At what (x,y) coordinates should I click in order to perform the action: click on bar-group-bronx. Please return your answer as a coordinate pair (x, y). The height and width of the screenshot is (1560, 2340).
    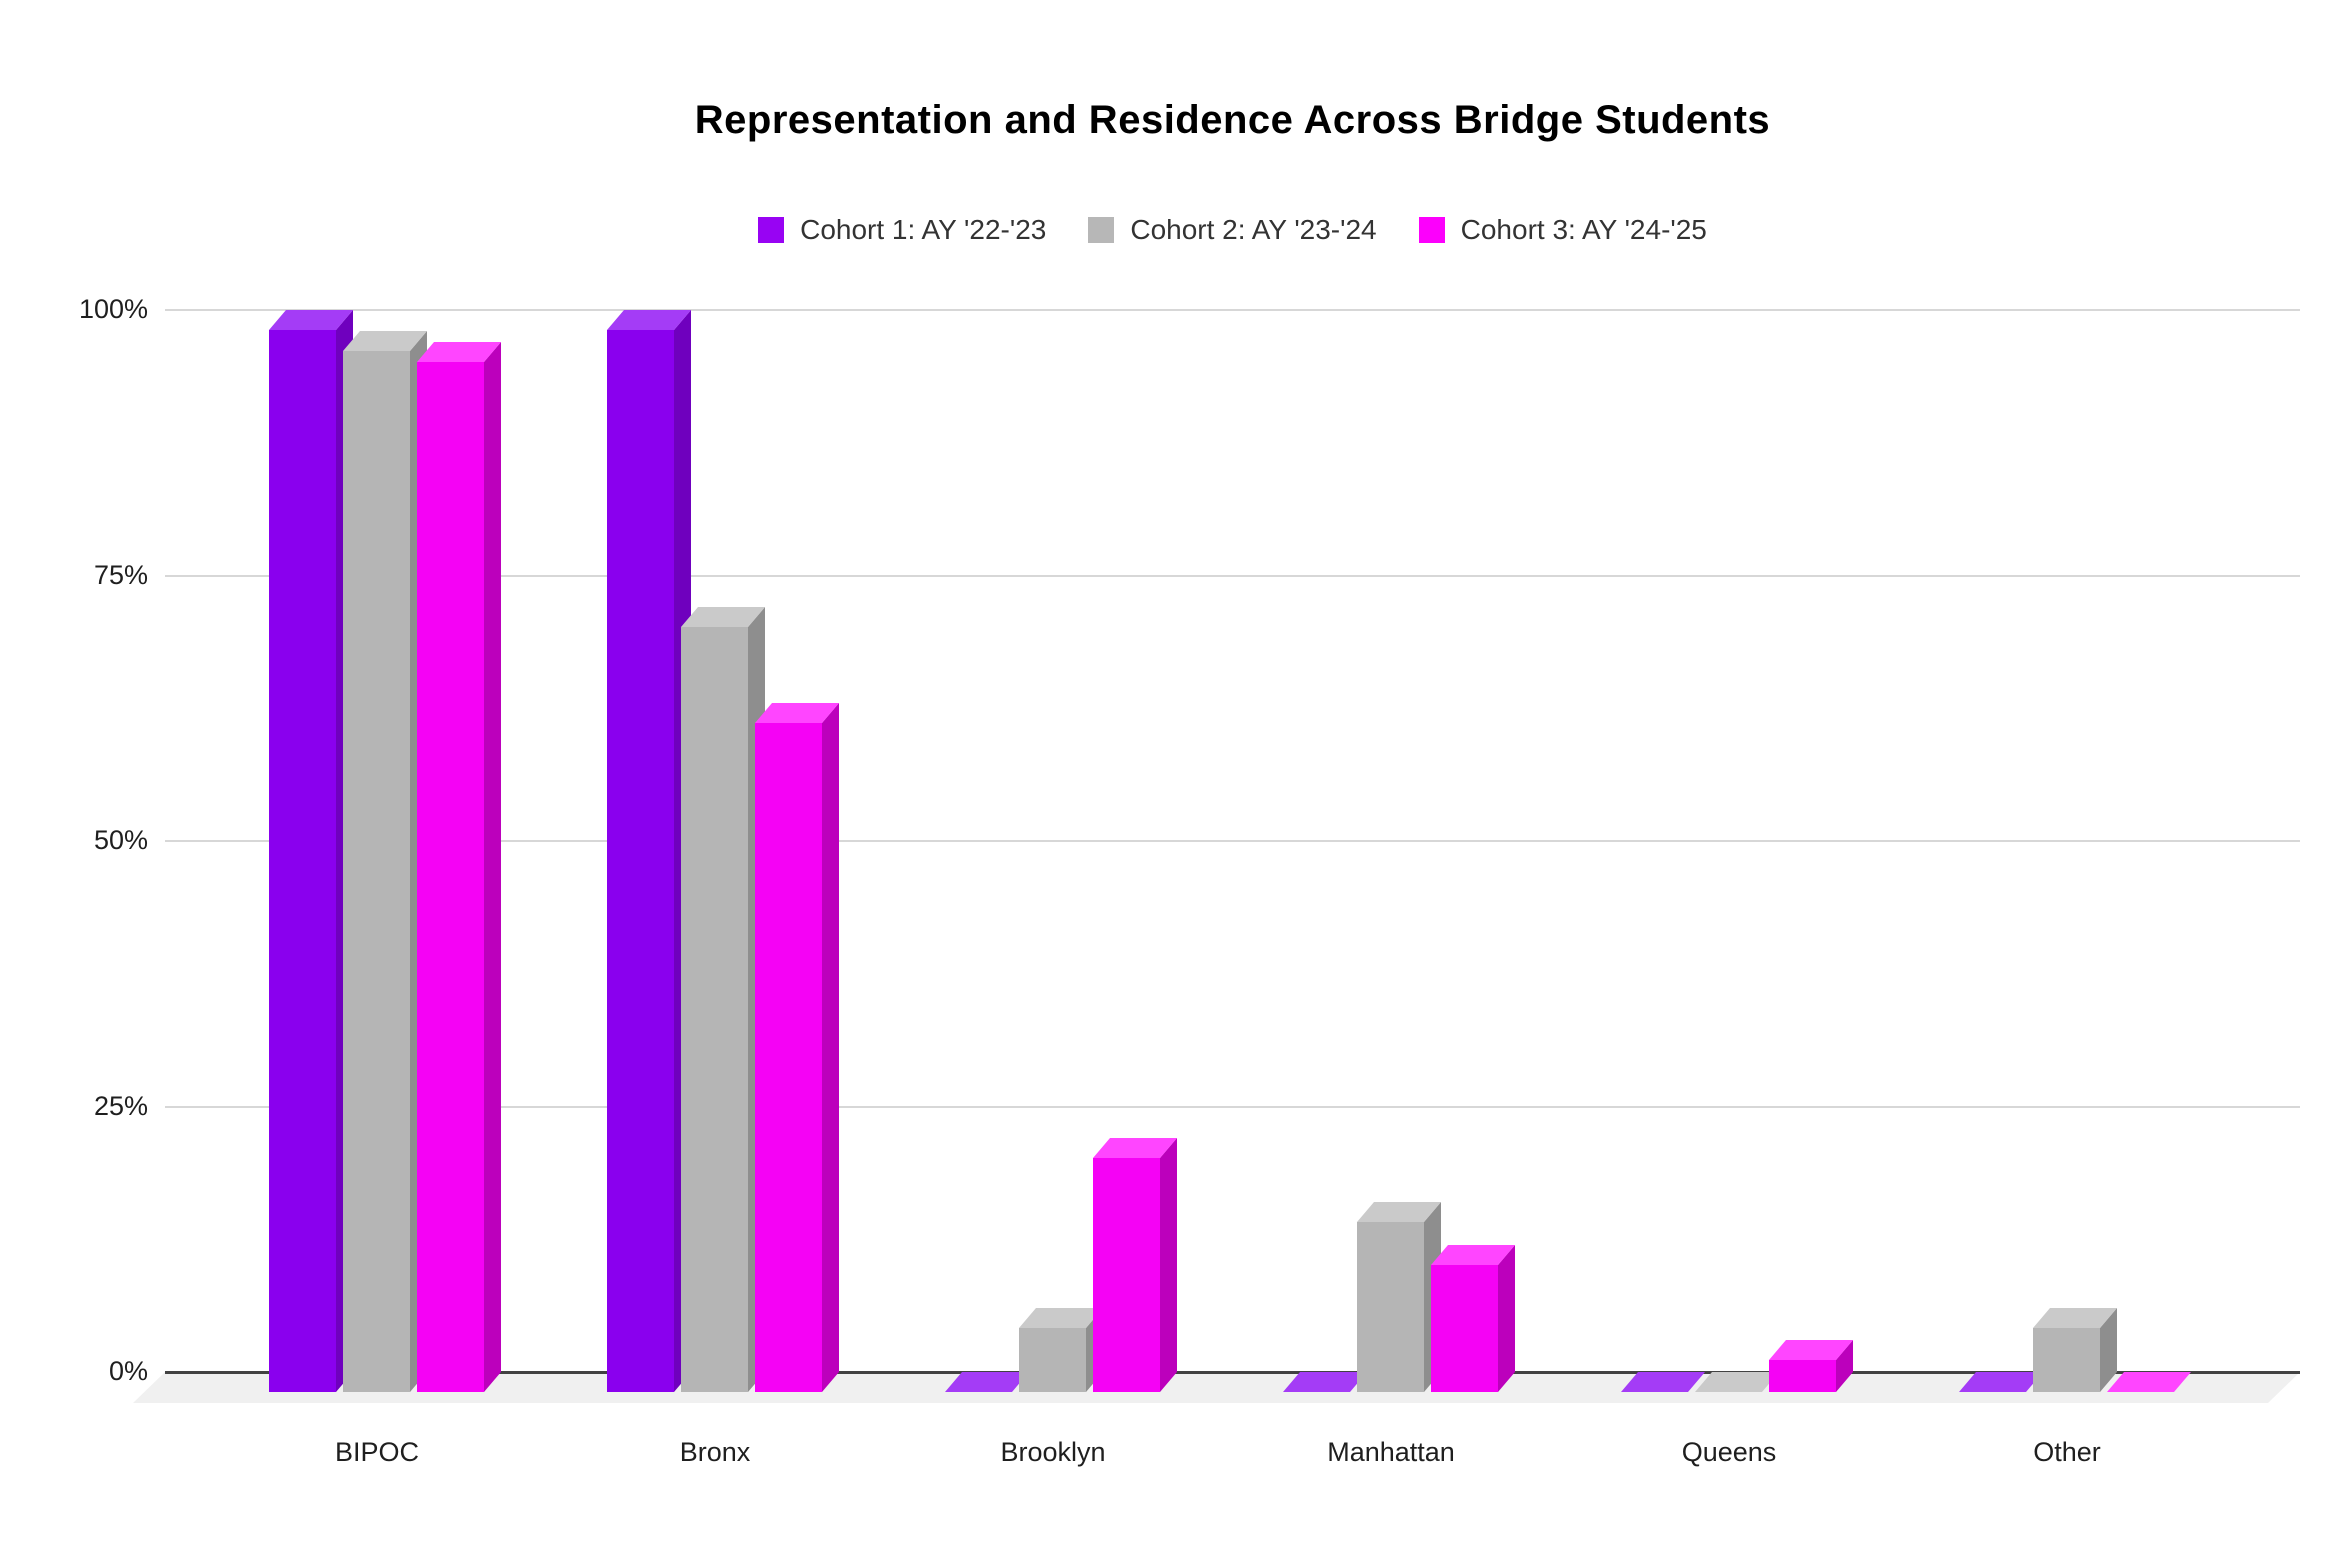
    Looking at the image, I should click on (723, 780).